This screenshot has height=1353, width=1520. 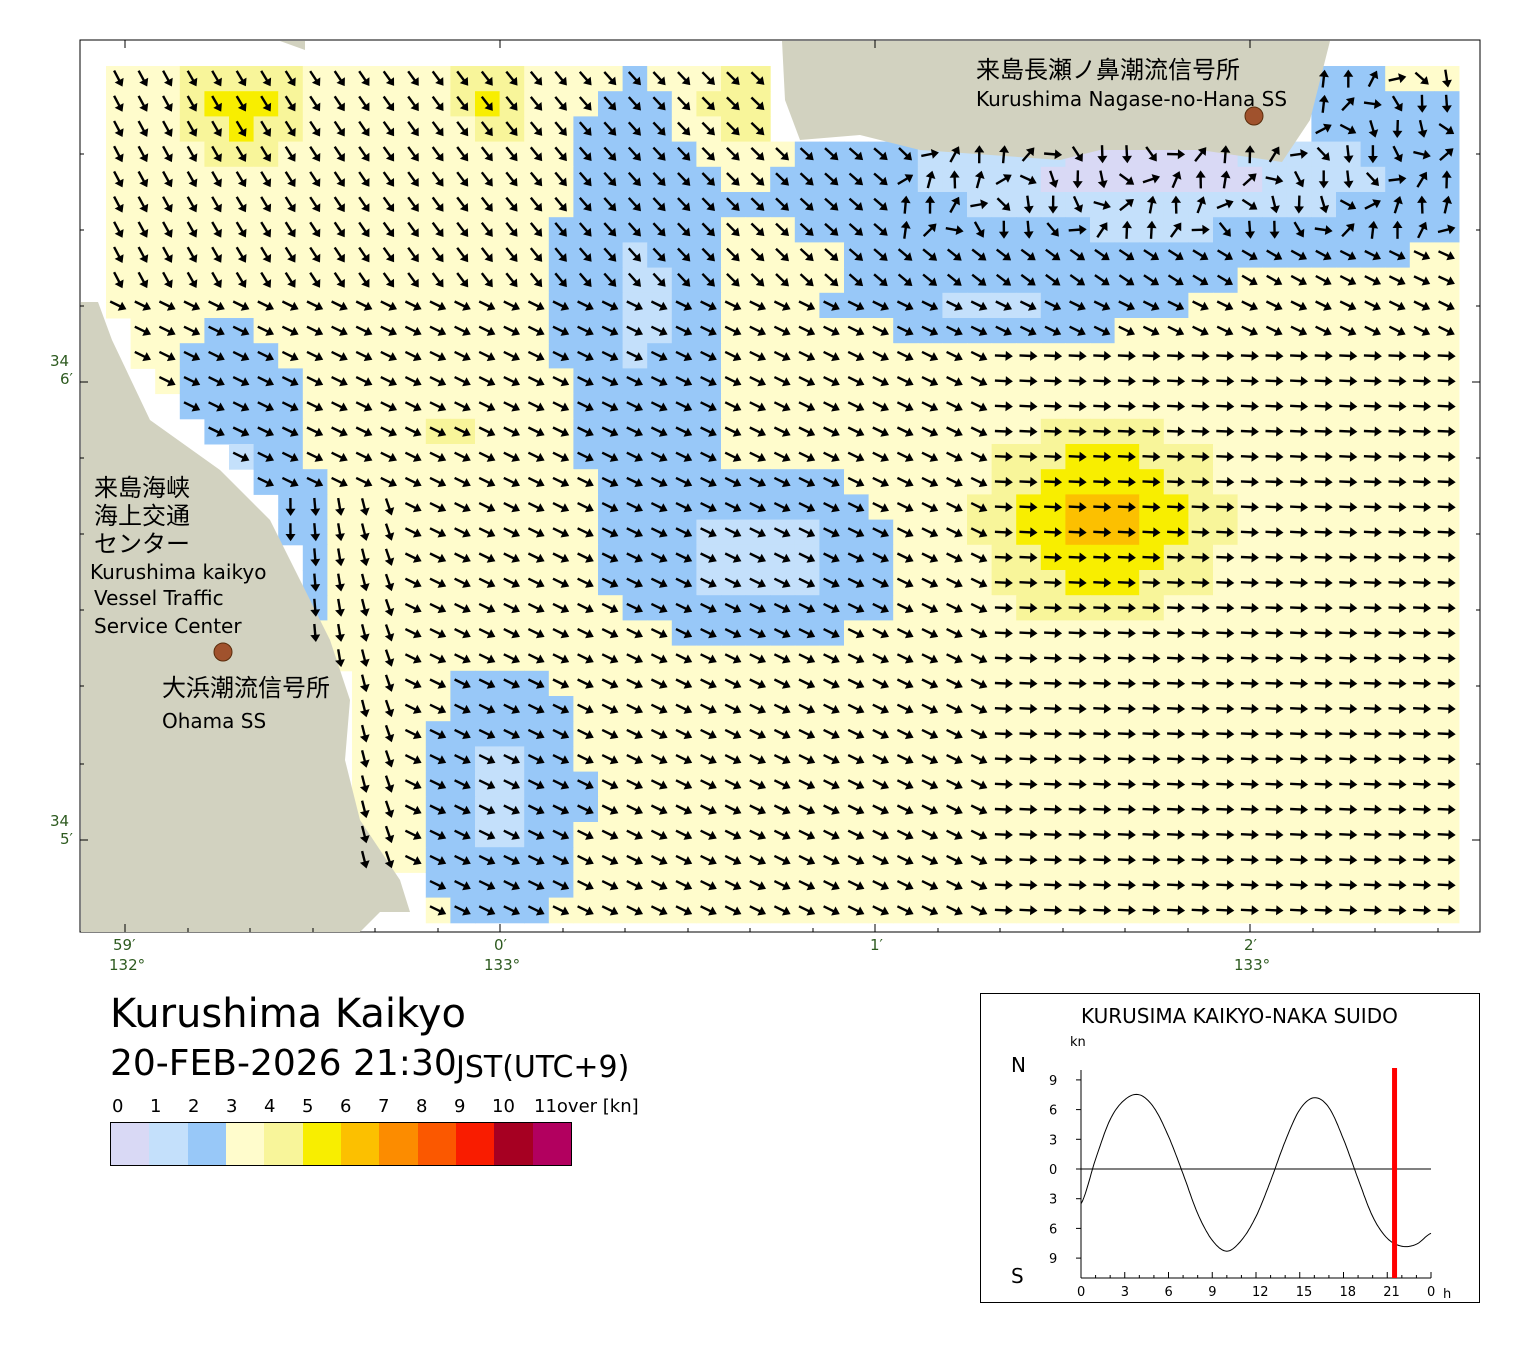 I want to click on tide-x-tick: 18, so click(x=1348, y=1292).